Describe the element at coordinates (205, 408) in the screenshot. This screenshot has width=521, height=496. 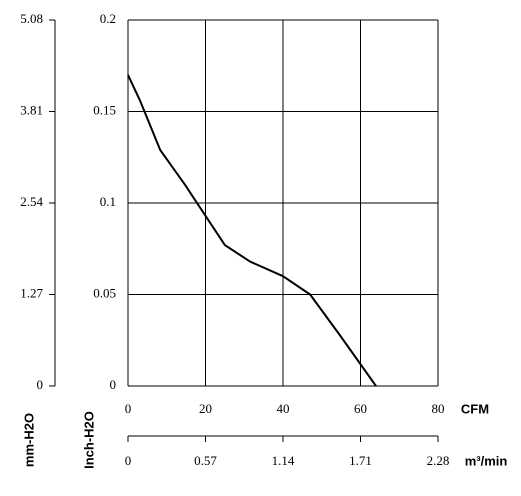
I see `x-tick-label: 20` at that location.